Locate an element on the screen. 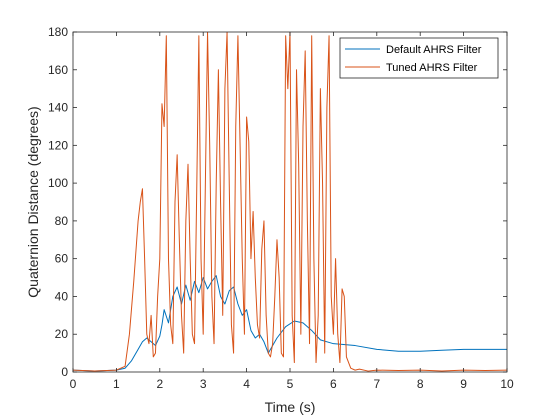 This screenshot has height=420, width=560. y-tick-label: 20 is located at coordinates (62, 334).